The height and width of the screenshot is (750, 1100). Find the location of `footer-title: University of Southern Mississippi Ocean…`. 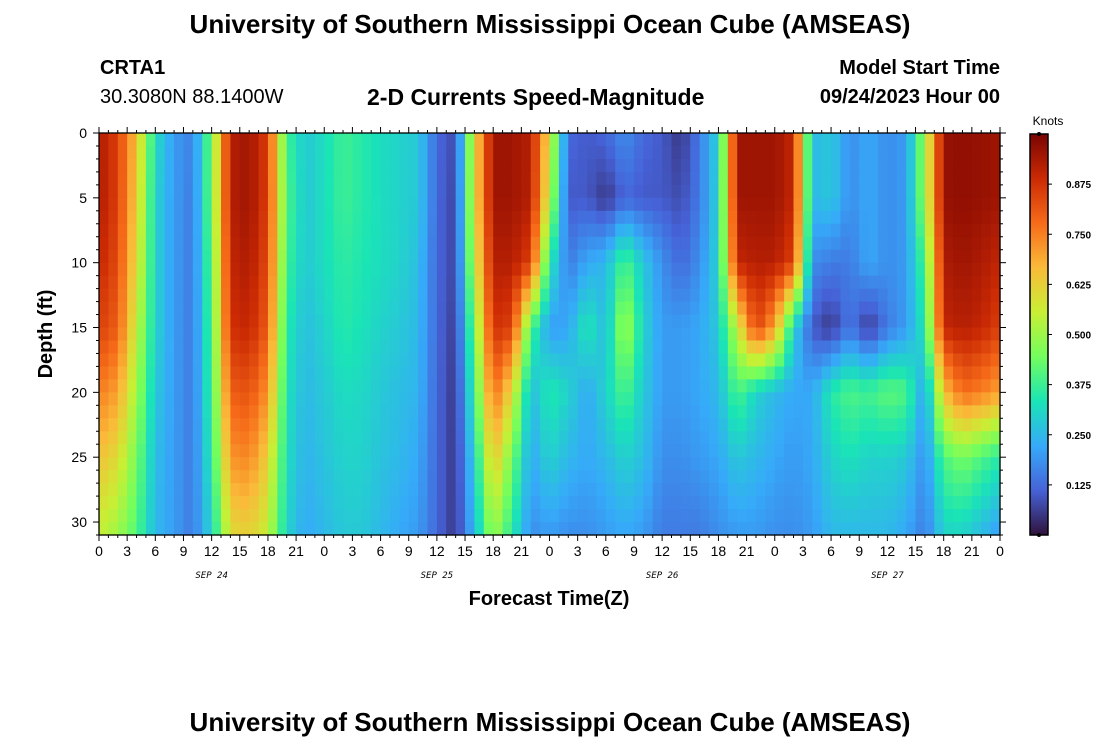

footer-title: University of Southern Mississippi Ocean… is located at coordinates (550, 722).